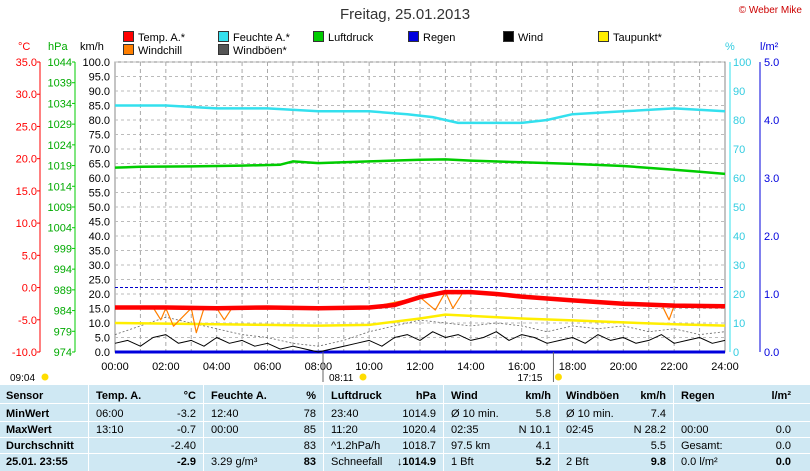 The image size is (810, 471). What do you see at coordinates (637, 38) in the screenshot?
I see `legend-label: Taupunkt*` at bounding box center [637, 38].